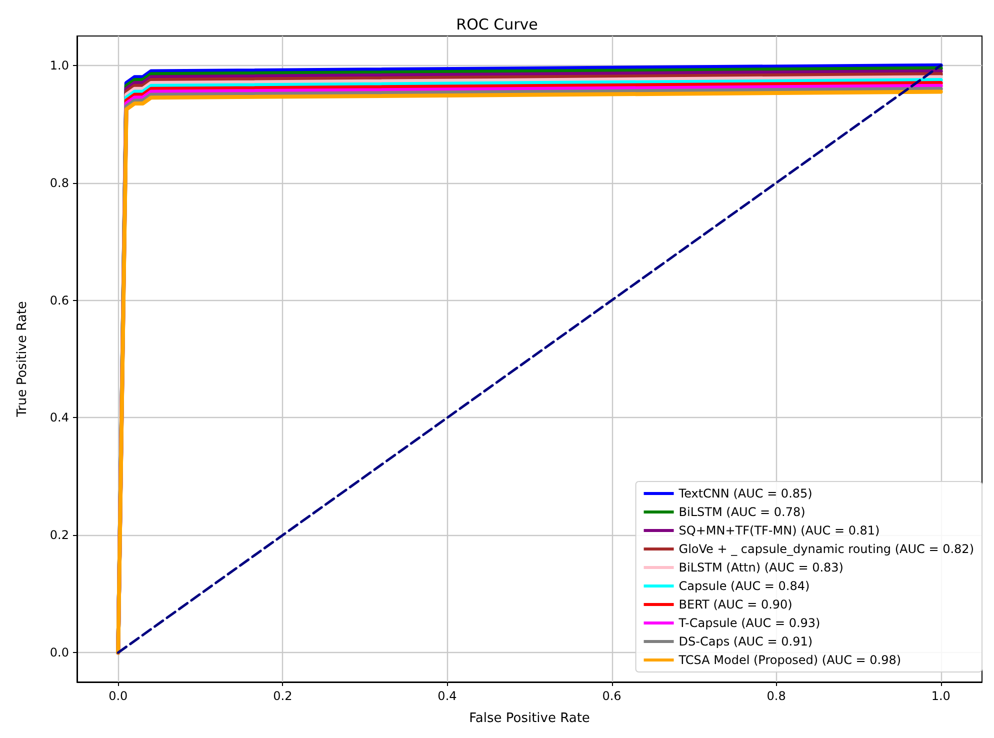 The image size is (994, 738). I want to click on y-tick-label: 0.4, so click(59, 417).